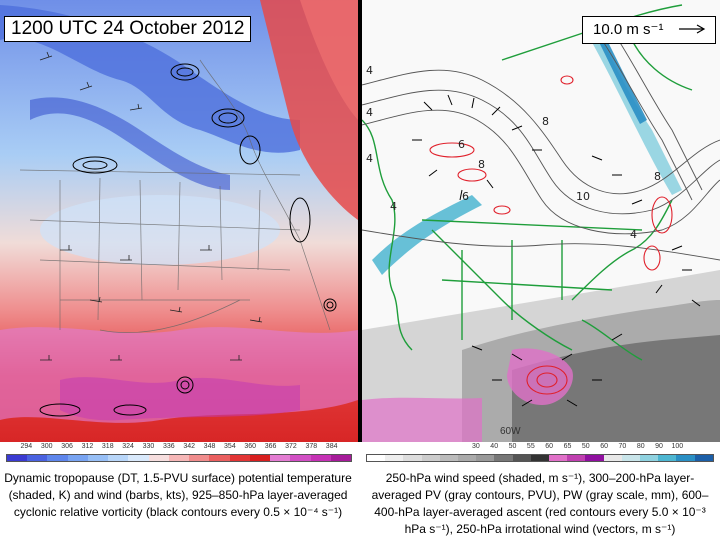  I want to click on colorbar-tick-label: 100, so click(677, 446).